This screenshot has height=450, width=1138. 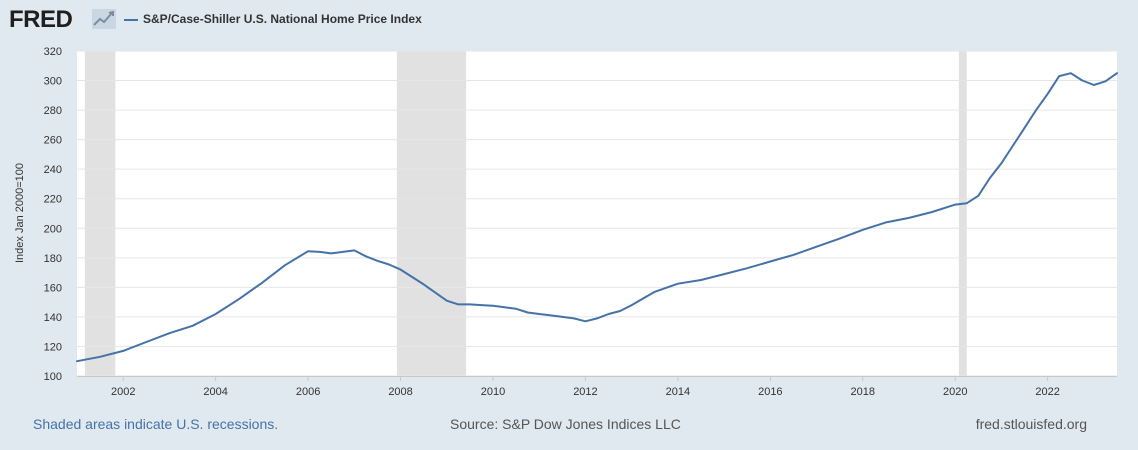 I want to click on y-tick-label-180: 180, so click(x=53, y=259).